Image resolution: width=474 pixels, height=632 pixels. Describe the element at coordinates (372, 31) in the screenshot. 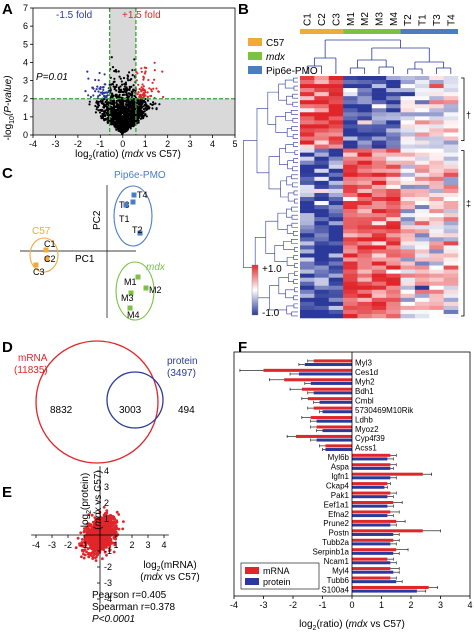

I see `group-bar-mdx` at that location.